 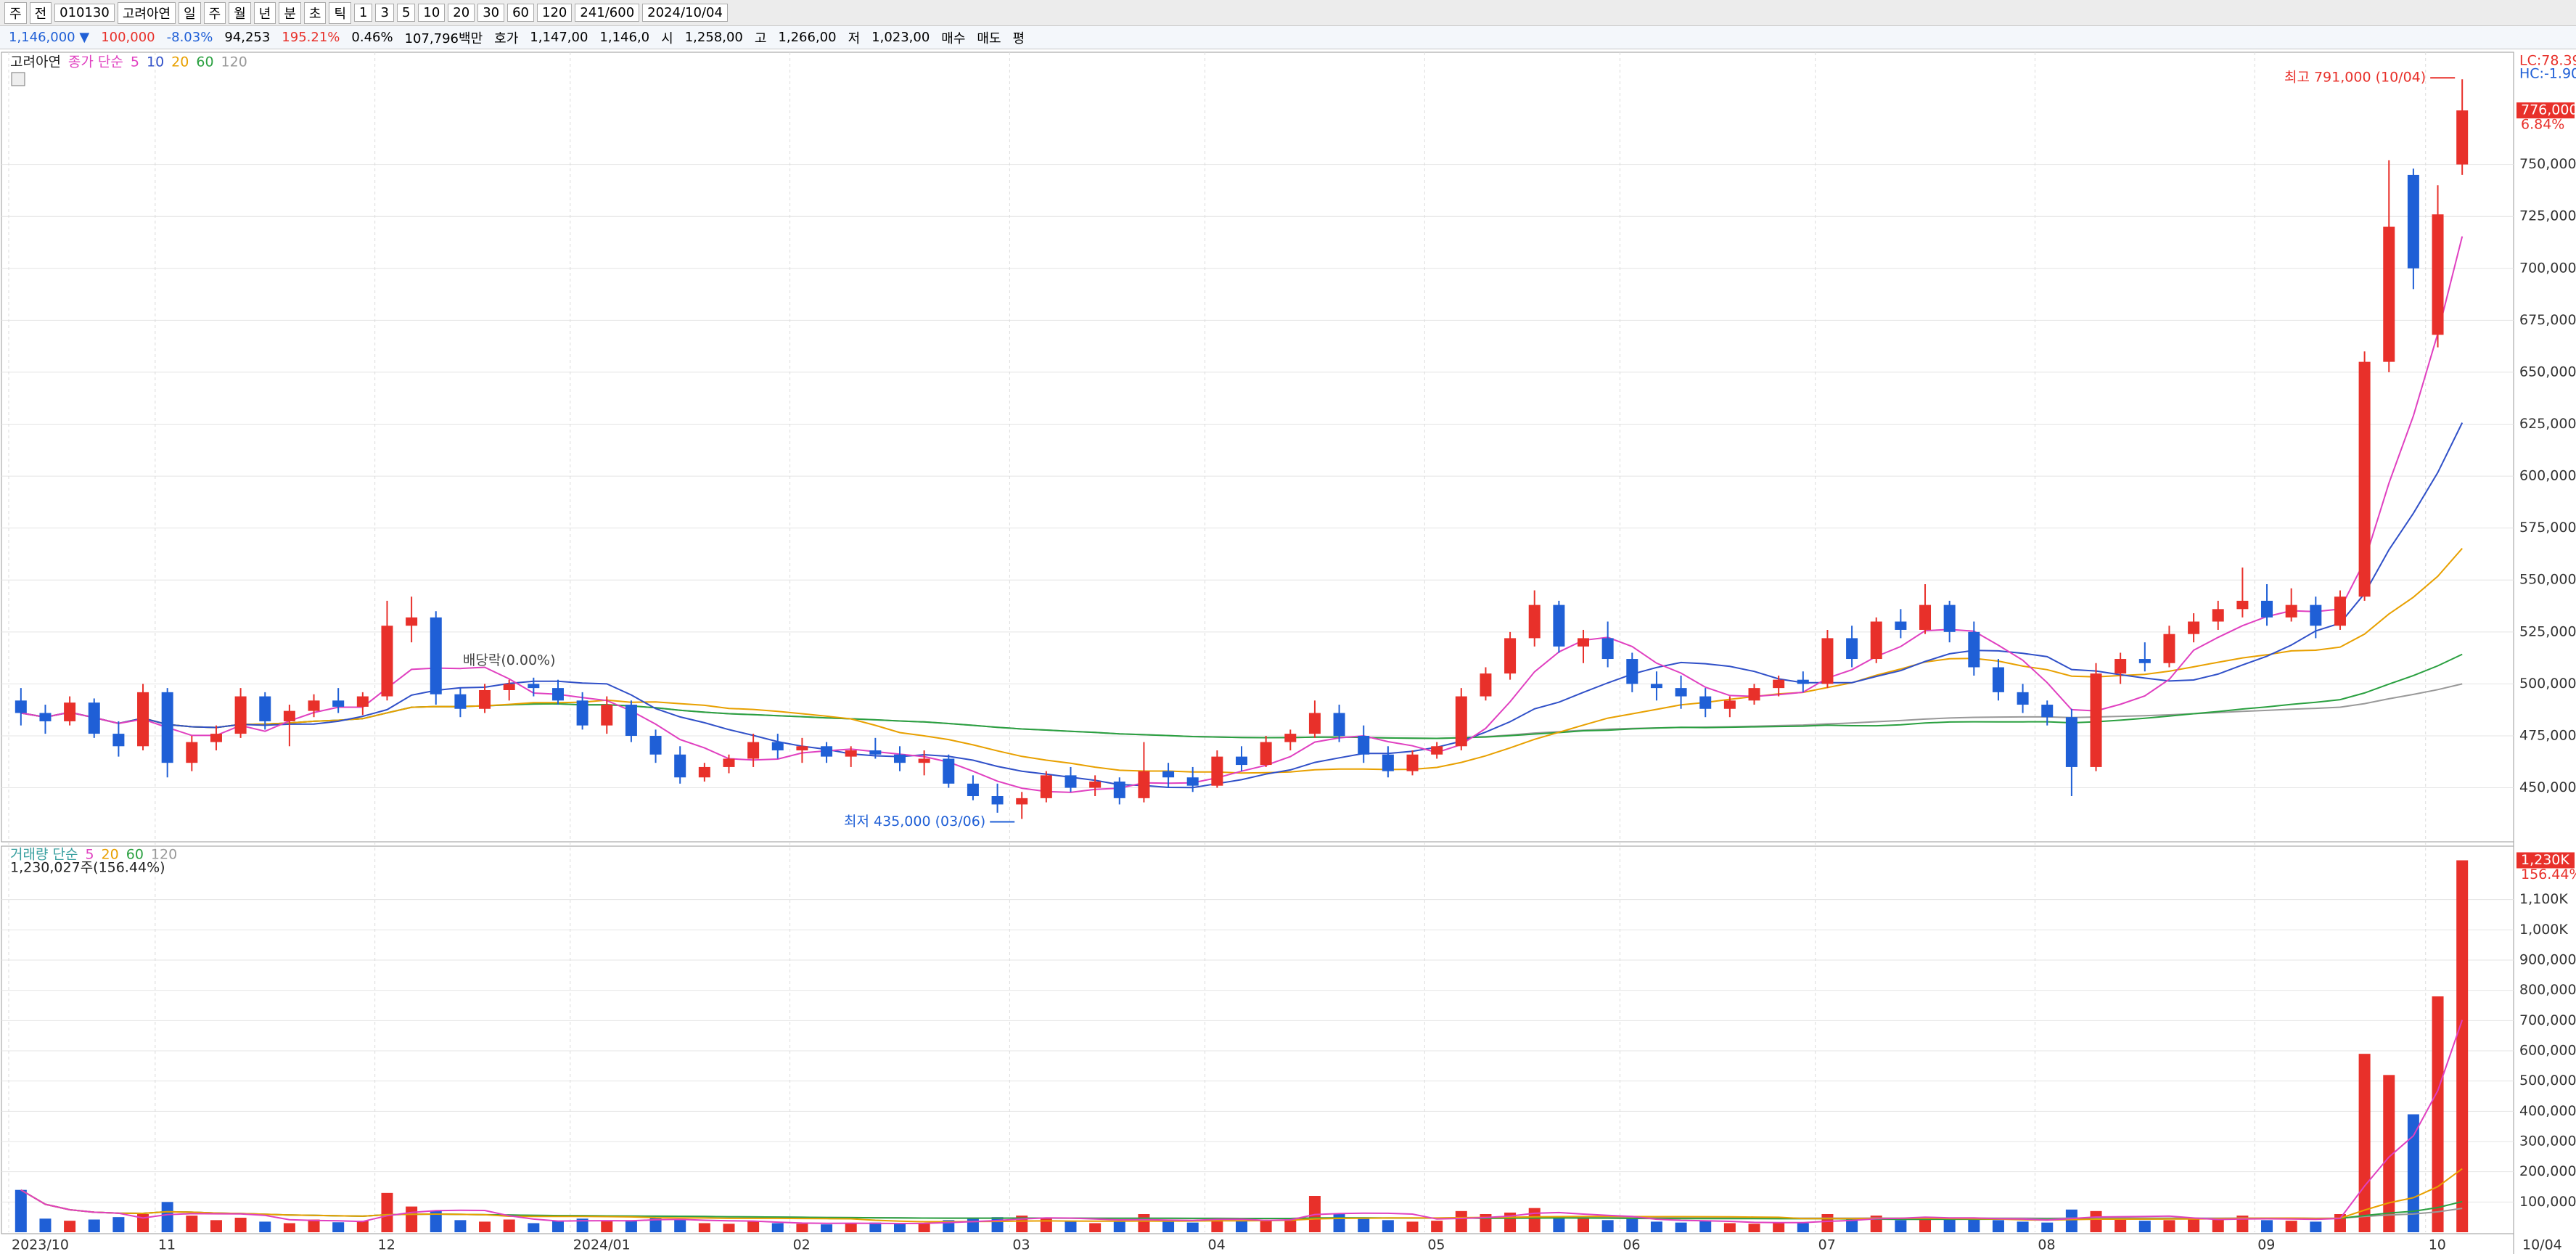 I want to click on toolbar-button: 120, so click(x=555, y=13).